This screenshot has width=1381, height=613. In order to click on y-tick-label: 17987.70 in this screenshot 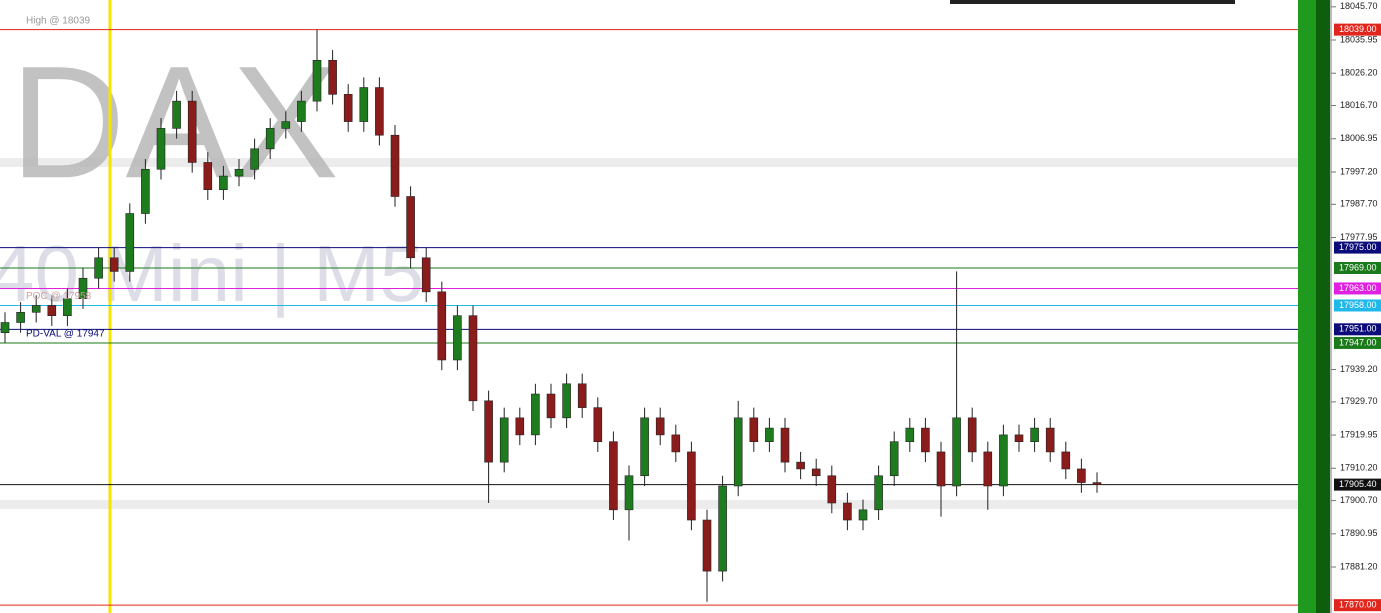, I will do `click(1359, 204)`.